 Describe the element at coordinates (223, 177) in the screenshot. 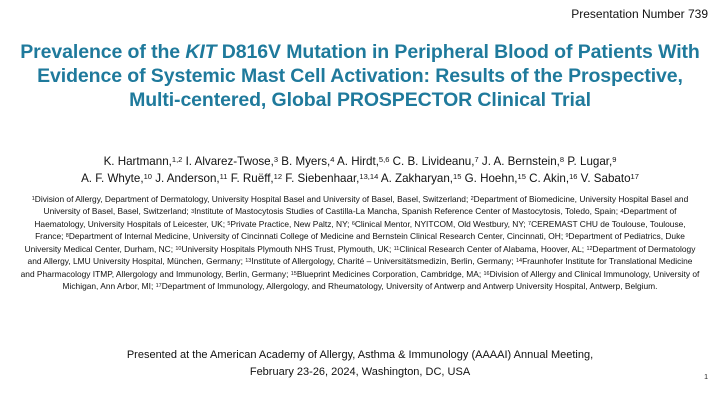

I see `author-affiliation-marker: 11` at that location.